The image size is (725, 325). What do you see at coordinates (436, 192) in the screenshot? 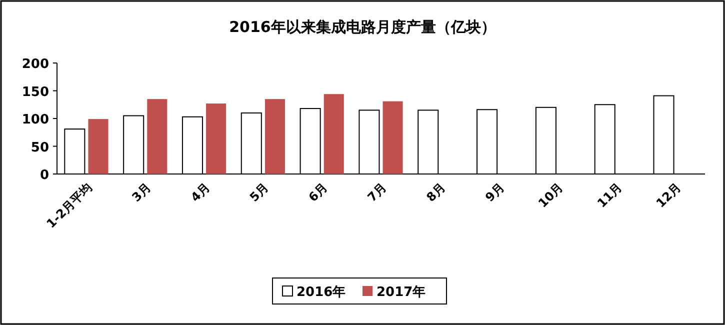
I see `x-tick-label: 8月` at bounding box center [436, 192].